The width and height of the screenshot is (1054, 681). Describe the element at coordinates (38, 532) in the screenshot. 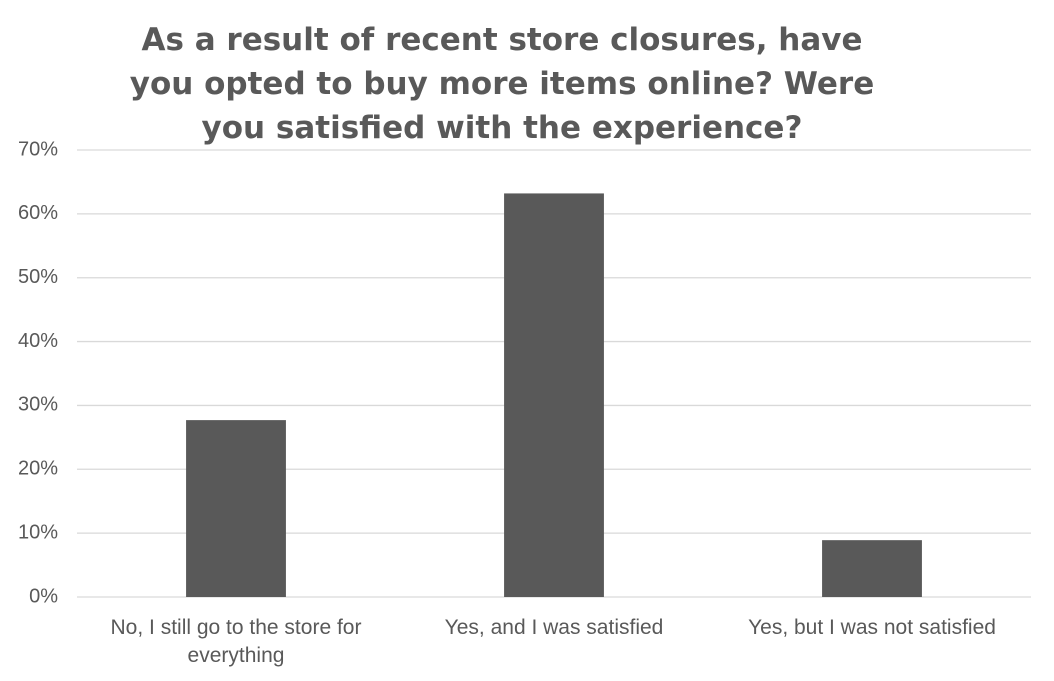

I see `y-tick-label: 10%` at that location.